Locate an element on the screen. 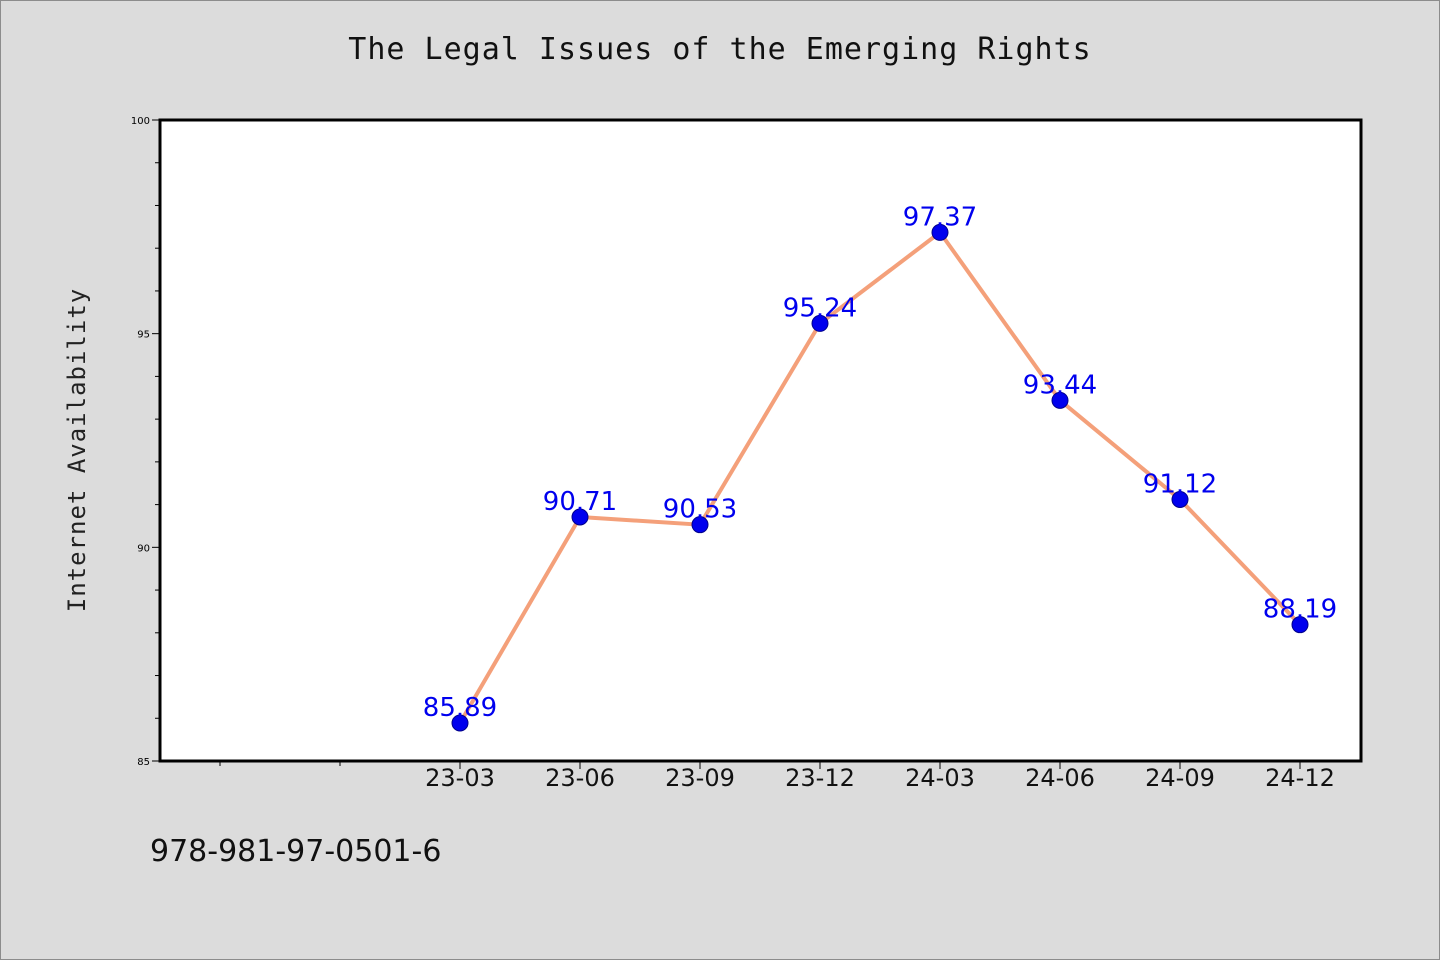 This screenshot has height=960, width=1440. data-label: 90.53 is located at coordinates (700, 510).